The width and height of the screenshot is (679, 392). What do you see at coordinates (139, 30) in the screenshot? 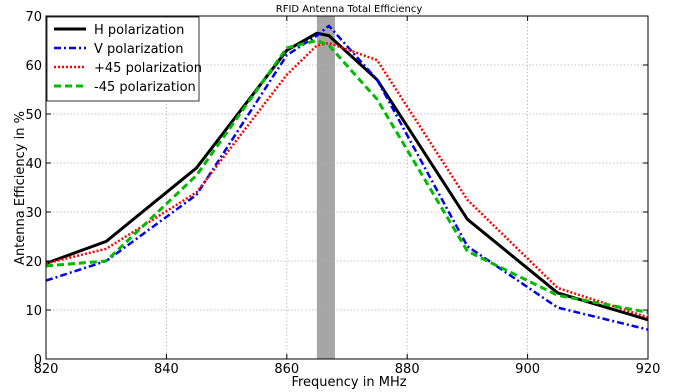
I see `legend-label-0: H polarization` at bounding box center [139, 30].